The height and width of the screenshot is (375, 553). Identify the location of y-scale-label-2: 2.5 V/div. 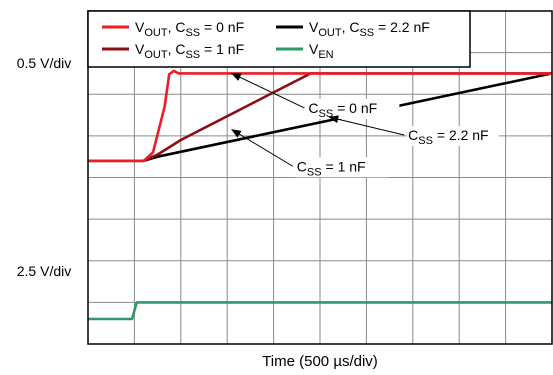
(44, 271).